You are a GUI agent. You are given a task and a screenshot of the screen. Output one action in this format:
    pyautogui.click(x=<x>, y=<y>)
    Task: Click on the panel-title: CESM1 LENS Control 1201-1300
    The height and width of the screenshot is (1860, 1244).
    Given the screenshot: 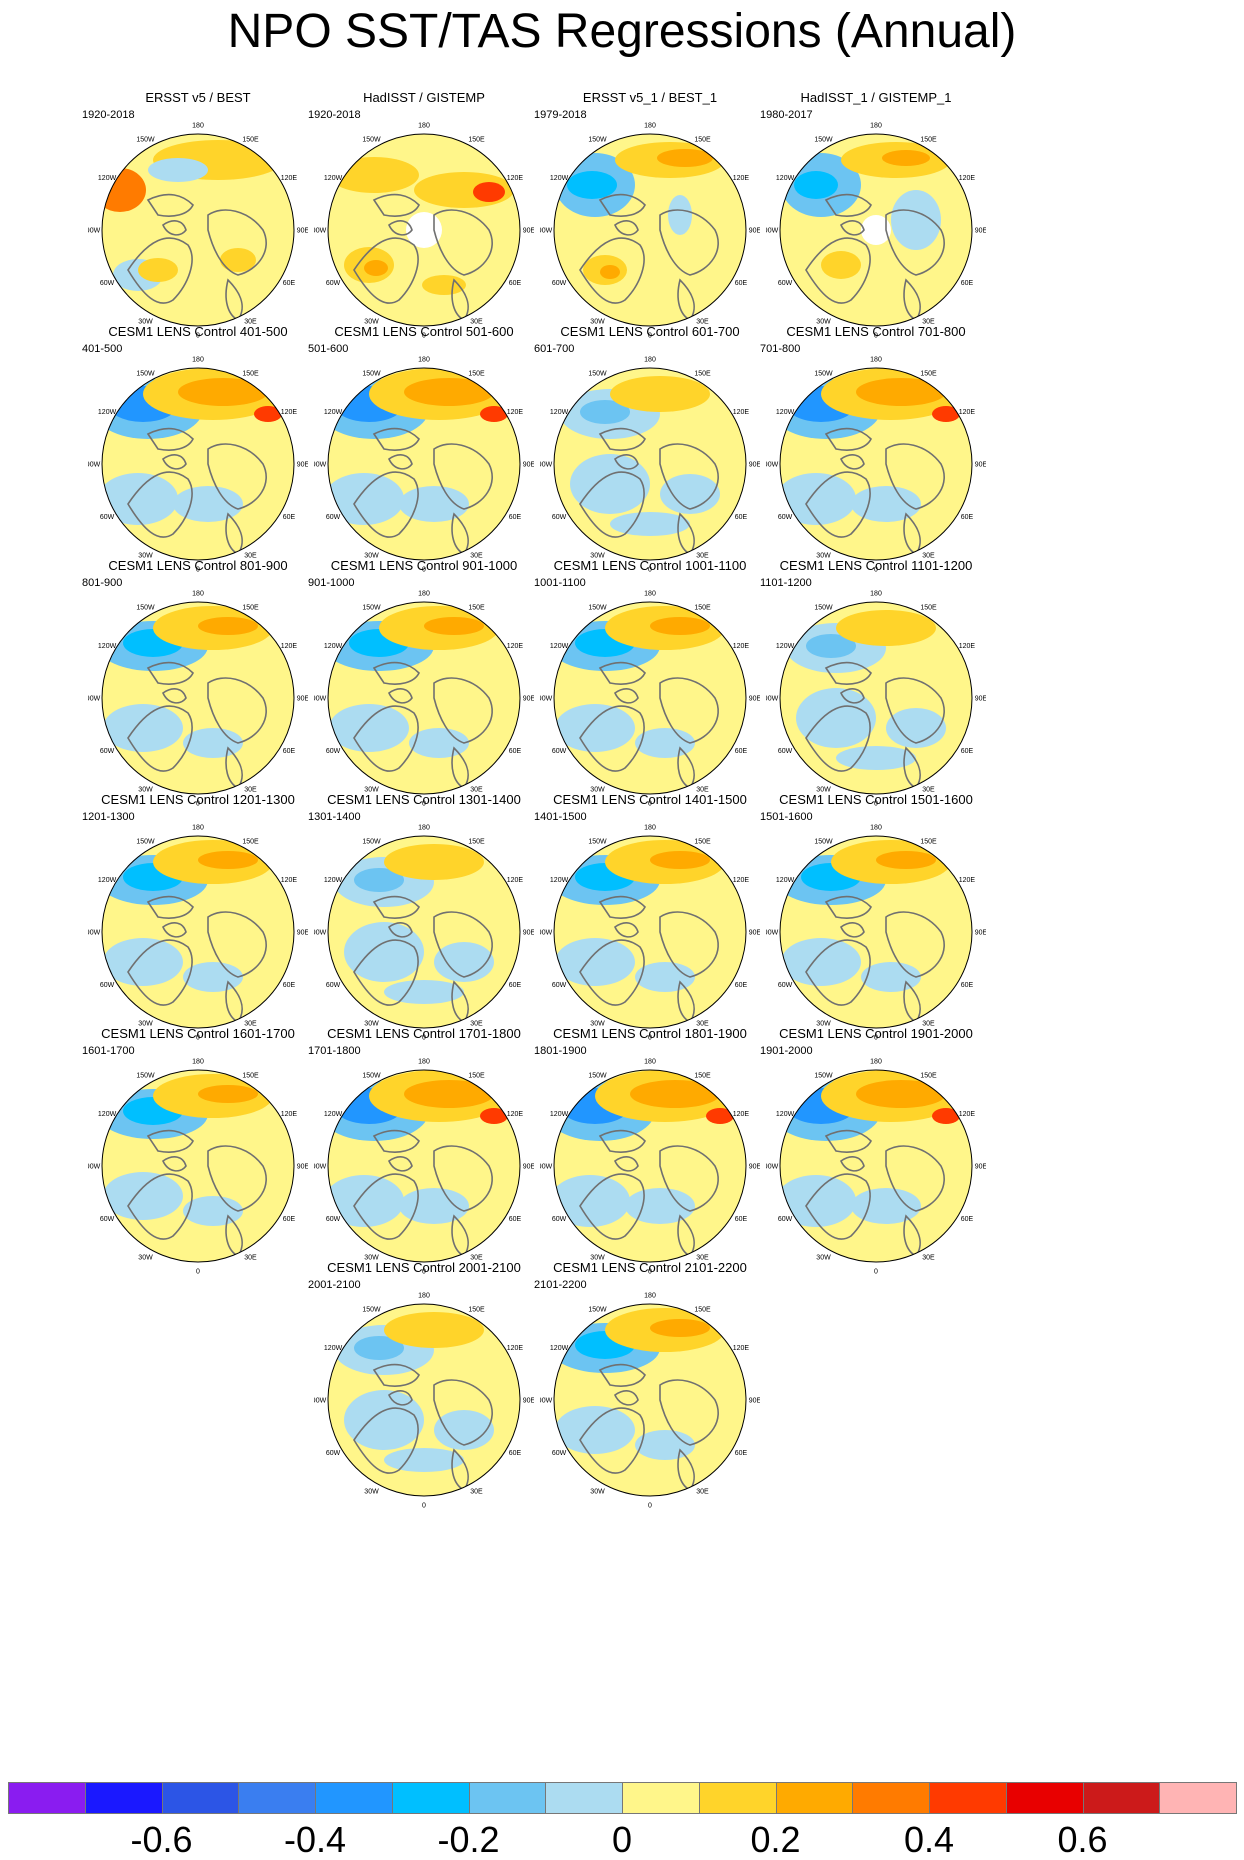 What is the action you would take?
    pyautogui.click(x=198, y=799)
    